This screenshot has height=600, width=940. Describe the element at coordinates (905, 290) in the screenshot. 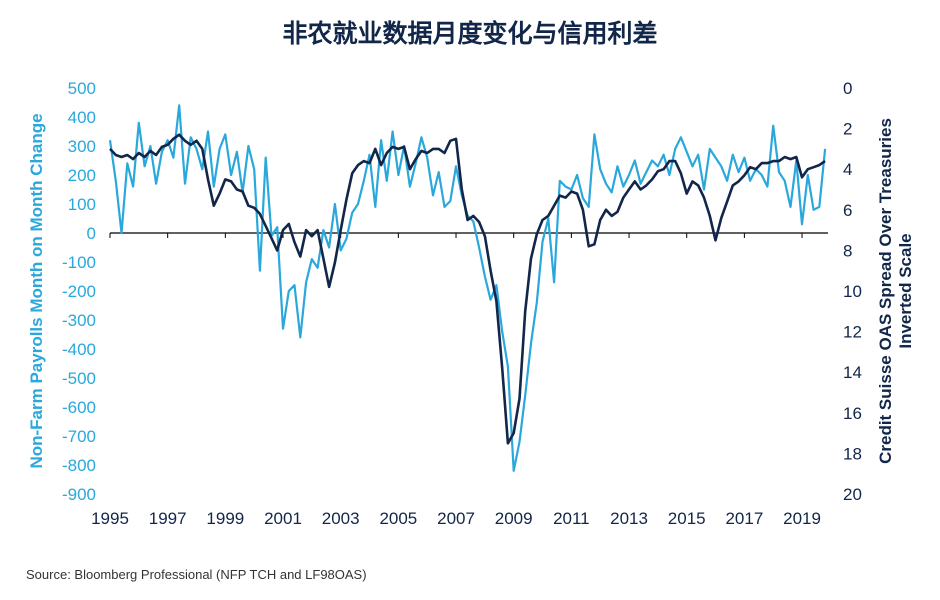

I see `y-right-axis-title: Inverted Scale` at that location.